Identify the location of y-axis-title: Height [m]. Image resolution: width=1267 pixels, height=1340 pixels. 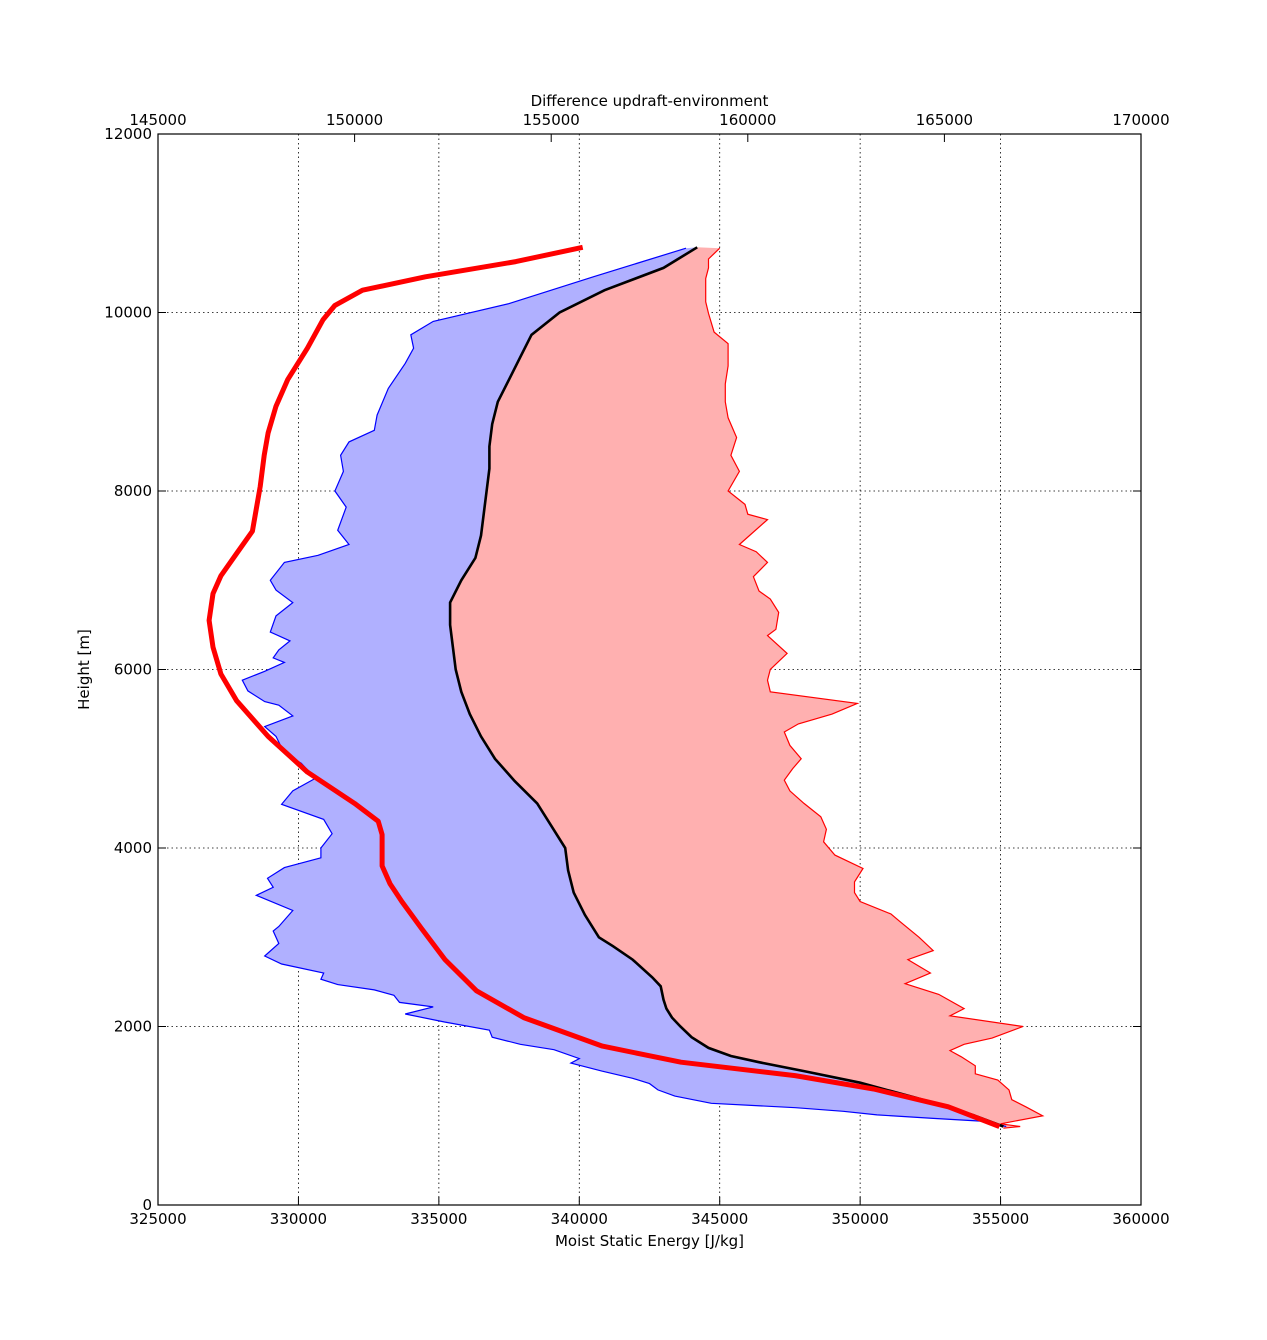
(84, 669).